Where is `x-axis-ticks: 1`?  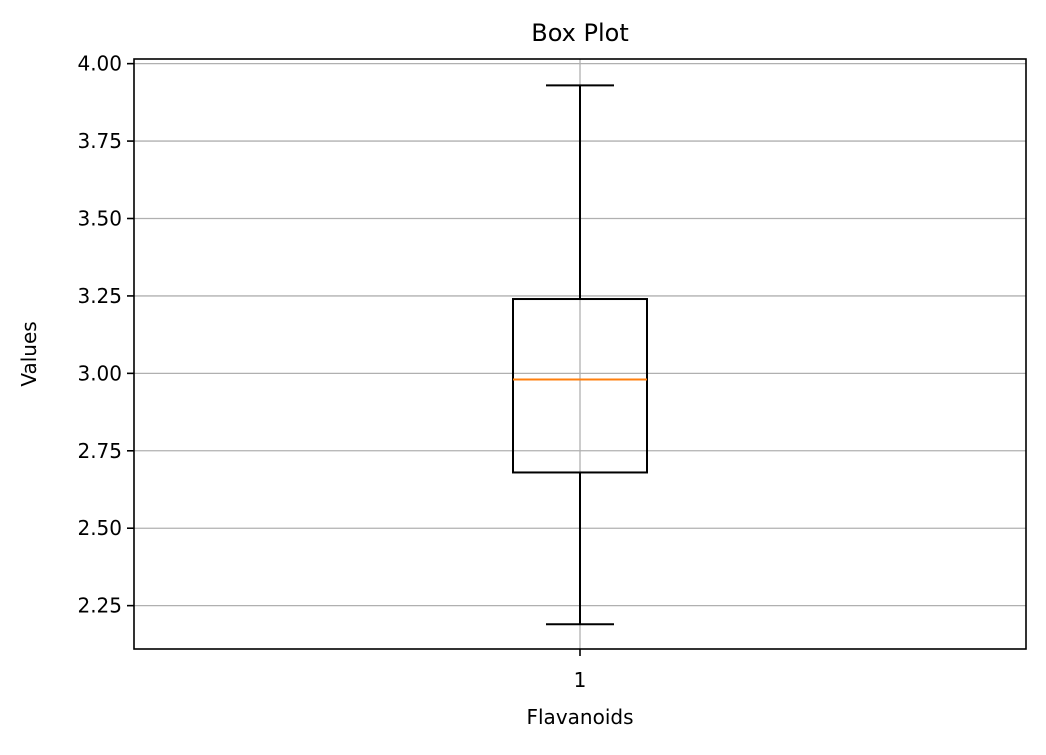
x-axis-ticks: 1 is located at coordinates (580, 670).